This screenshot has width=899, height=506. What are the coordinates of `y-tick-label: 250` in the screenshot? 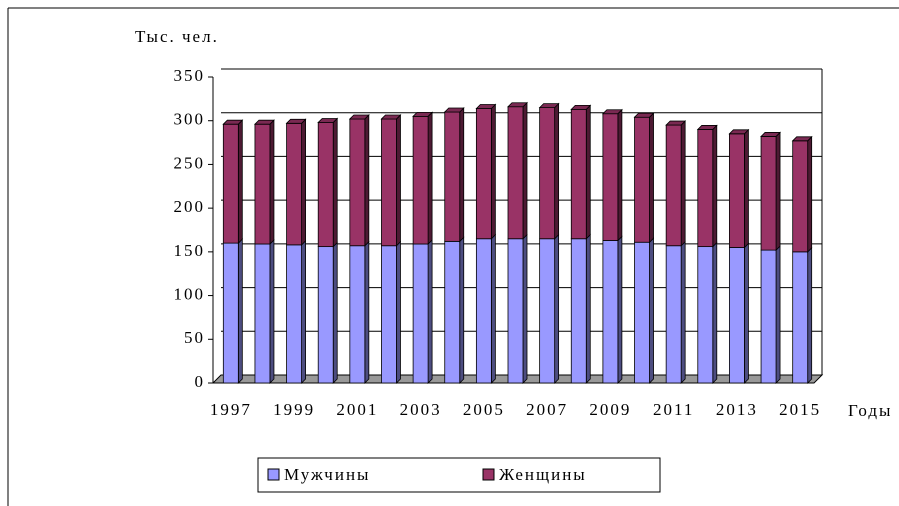 It's located at (190, 162).